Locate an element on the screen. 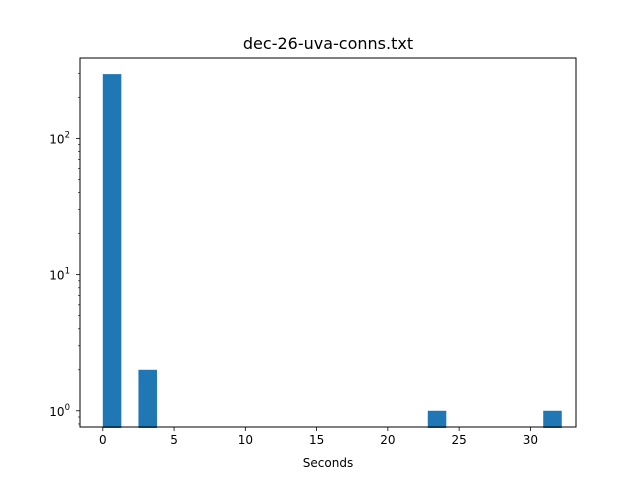 The height and width of the screenshot is (480, 640). x-tick-label: 5 is located at coordinates (174, 440).